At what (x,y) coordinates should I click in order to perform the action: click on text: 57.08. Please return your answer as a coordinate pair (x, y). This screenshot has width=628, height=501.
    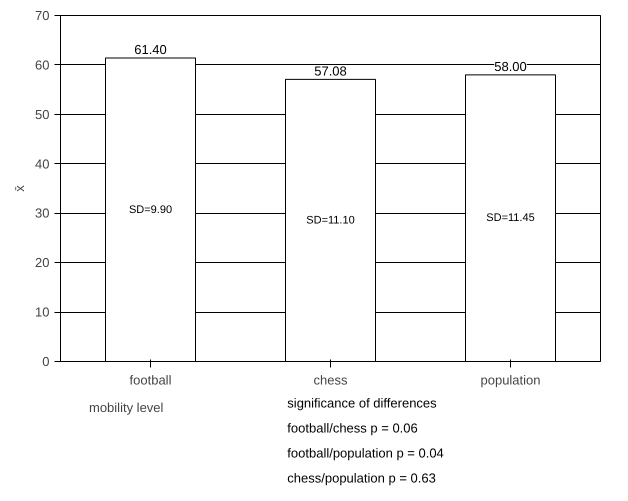
    Looking at the image, I should click on (330, 70).